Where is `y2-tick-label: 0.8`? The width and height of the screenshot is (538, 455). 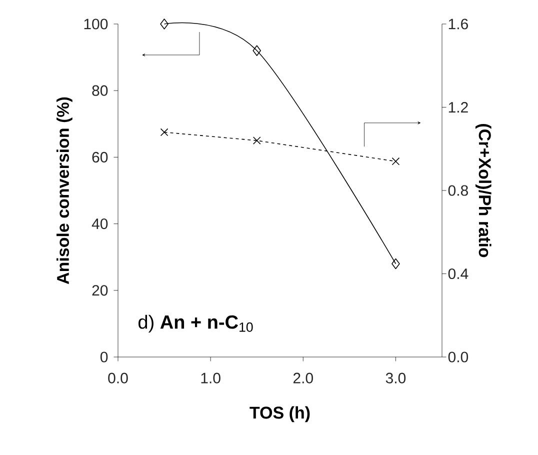 y2-tick-label: 0.8 is located at coordinates (458, 190).